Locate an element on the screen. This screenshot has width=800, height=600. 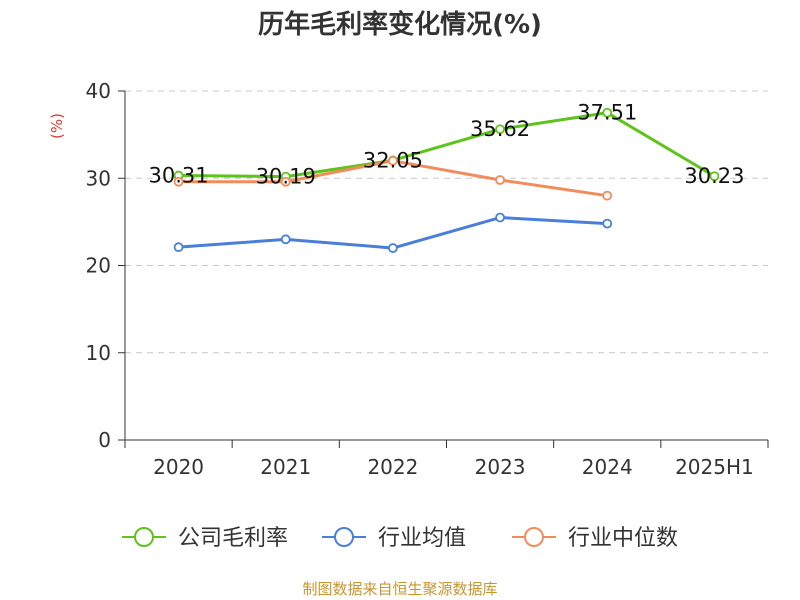
y-tick-label: 0 is located at coordinates (104, 440).